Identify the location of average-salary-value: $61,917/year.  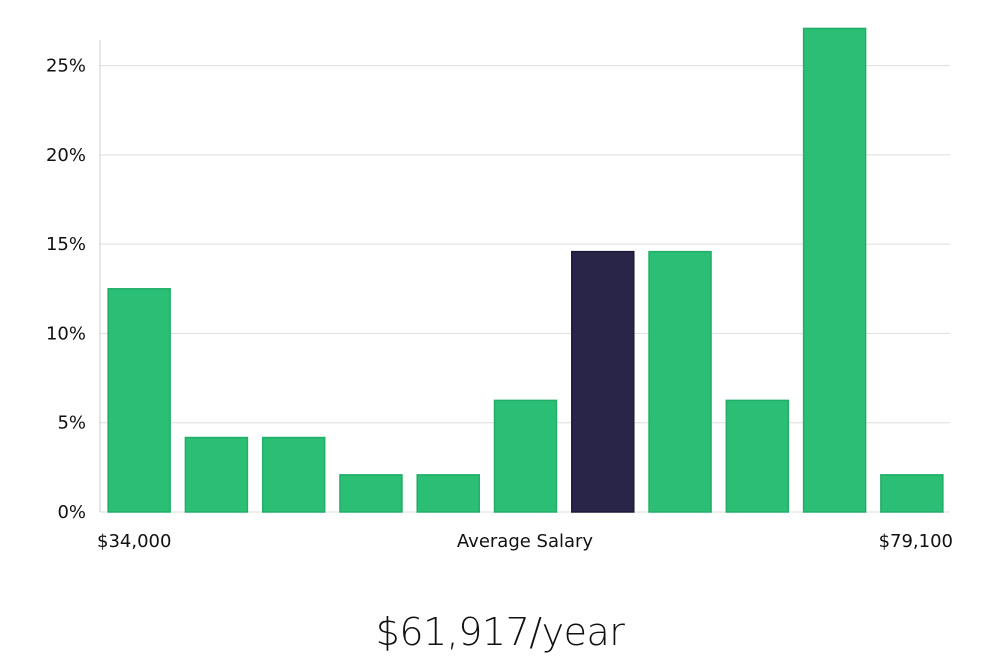
(500, 632).